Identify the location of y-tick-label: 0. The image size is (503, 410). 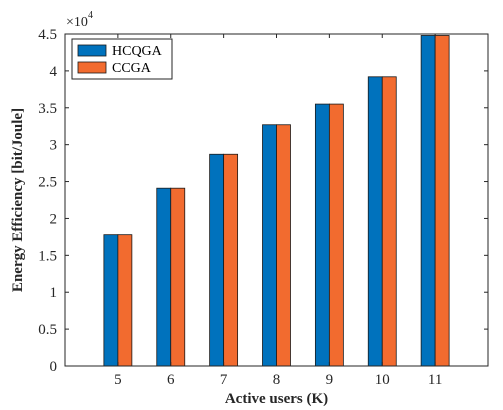
(54, 367).